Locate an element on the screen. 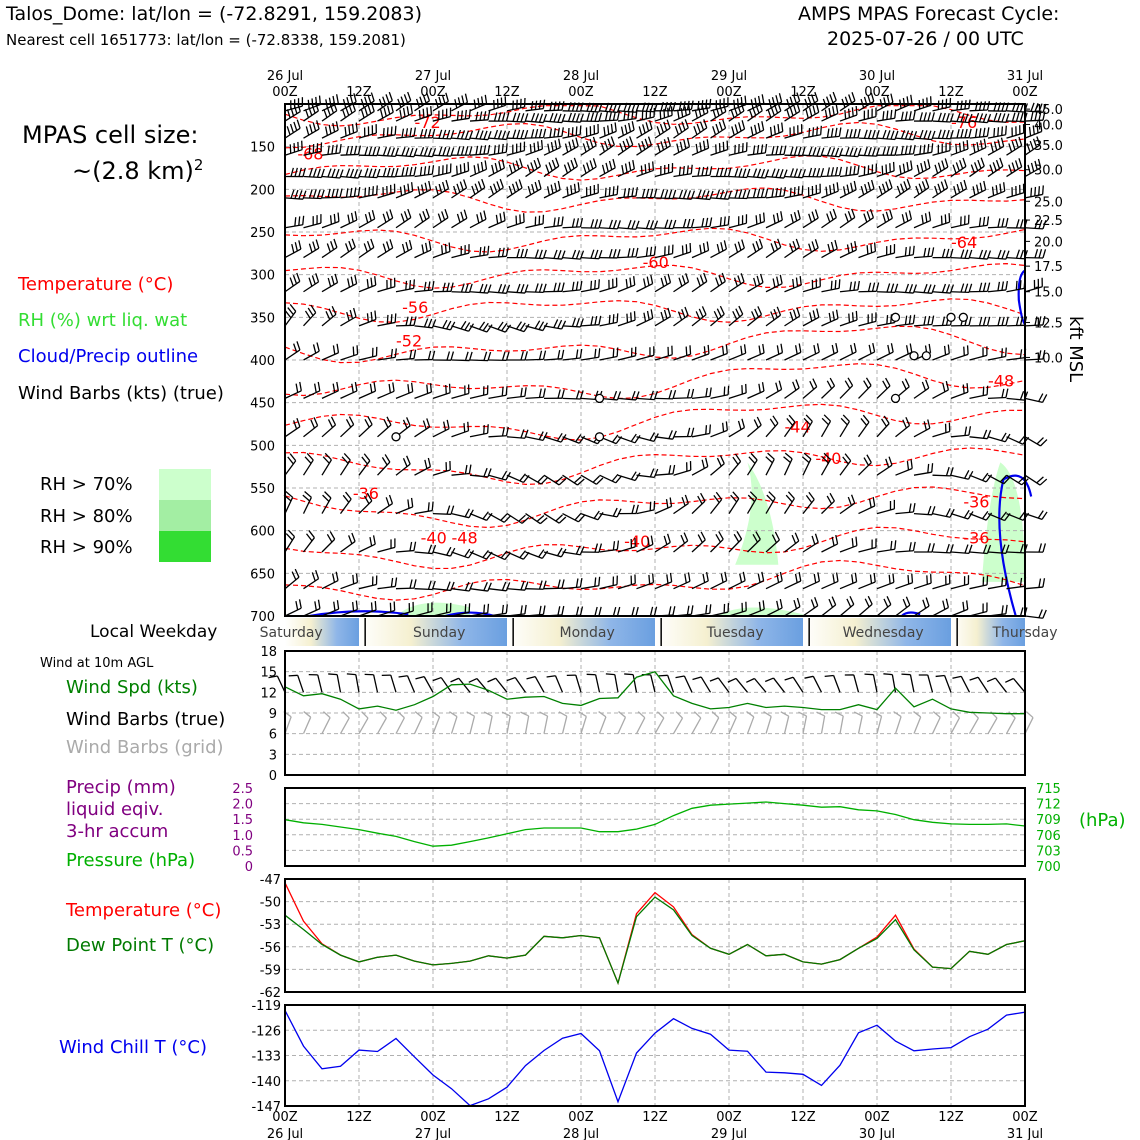 This screenshot has height=1140, width=1140. bottom-time-label: 12Z is located at coordinates (359, 1117).